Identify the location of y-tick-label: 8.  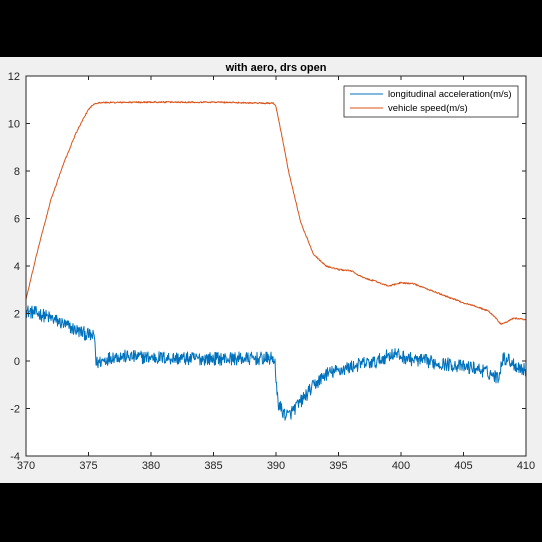
(17, 172).